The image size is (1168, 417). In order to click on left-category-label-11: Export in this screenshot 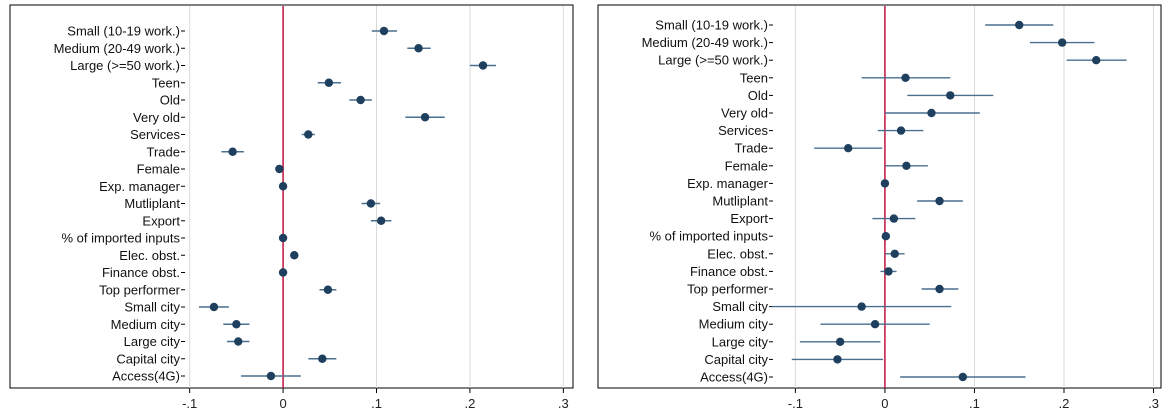, I will do `click(161, 220)`.